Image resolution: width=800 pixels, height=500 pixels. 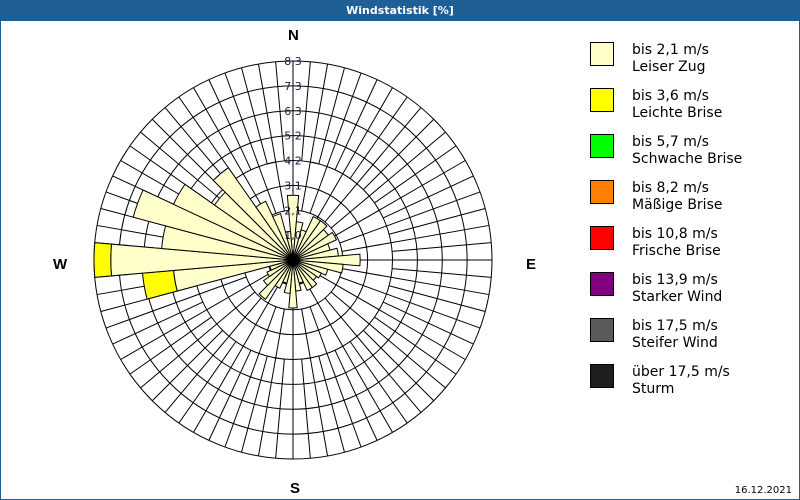 I want to click on legend-range: bis 17,5 m/s, so click(x=675, y=326).